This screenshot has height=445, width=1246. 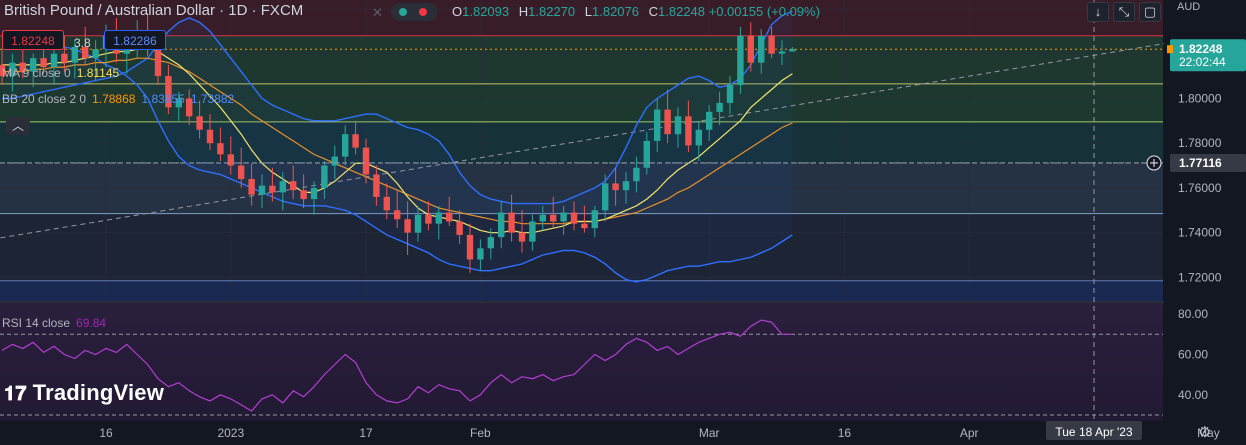 What do you see at coordinates (1201, 49) in the screenshot?
I see `last-price-label: 1.82248` at bounding box center [1201, 49].